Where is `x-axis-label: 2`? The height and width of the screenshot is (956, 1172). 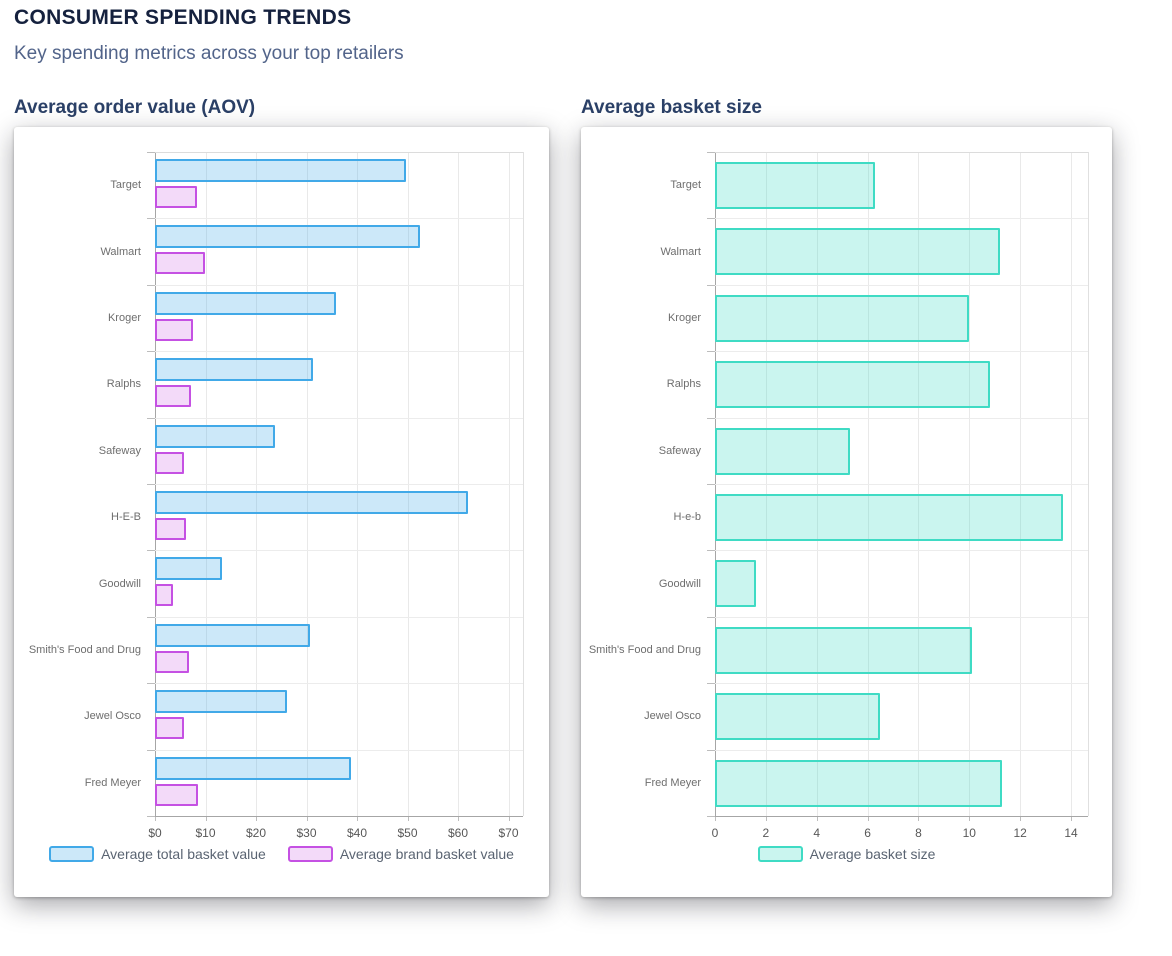
x-axis-label: 2 is located at coordinates (766, 833).